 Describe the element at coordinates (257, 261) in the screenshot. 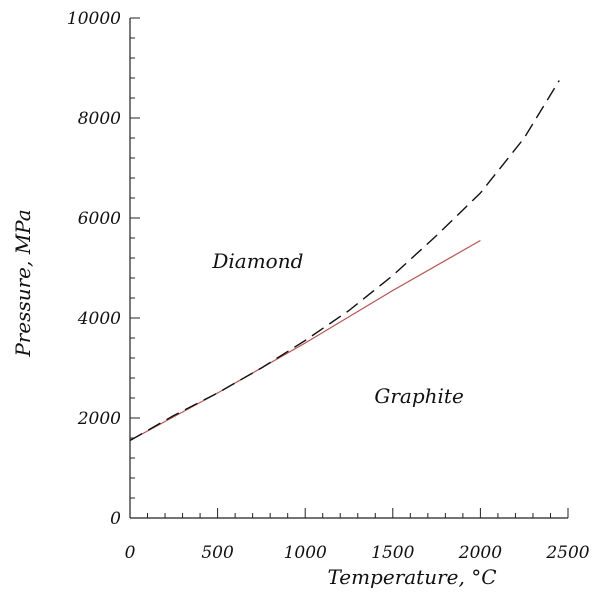

I see `region-label-diamond: Diamond` at that location.